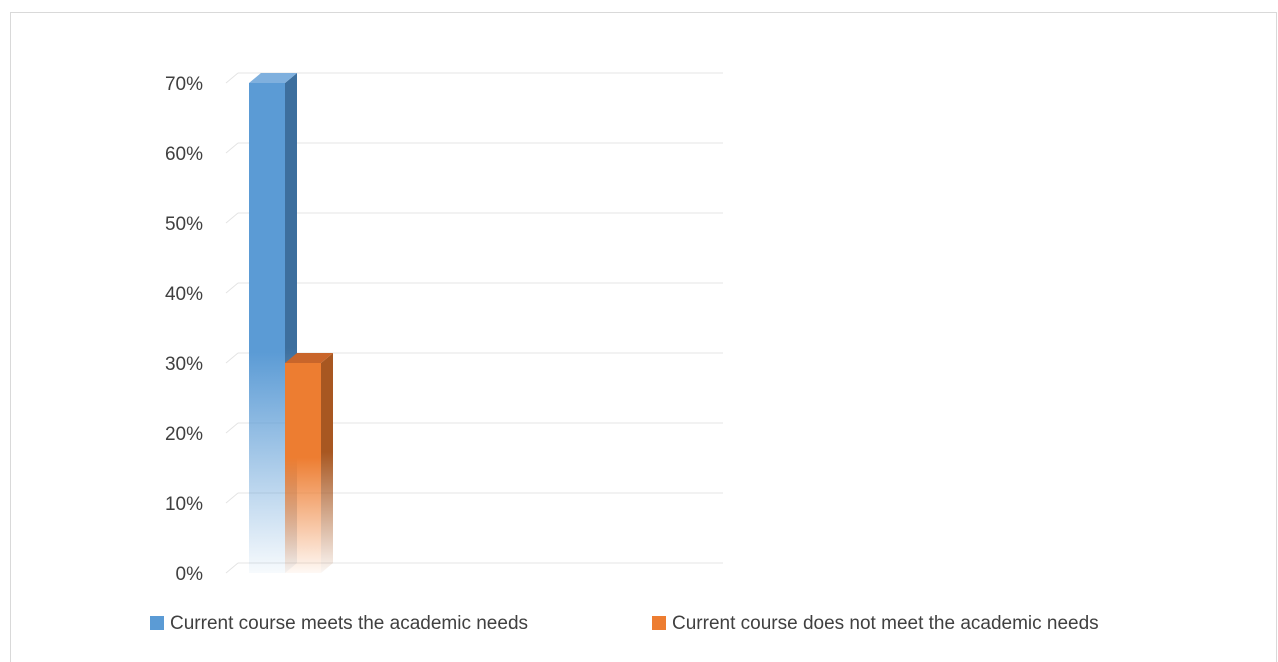 The width and height of the screenshot is (1278, 662). Describe the element at coordinates (327, 463) in the screenshot. I see `bar-side` at that location.